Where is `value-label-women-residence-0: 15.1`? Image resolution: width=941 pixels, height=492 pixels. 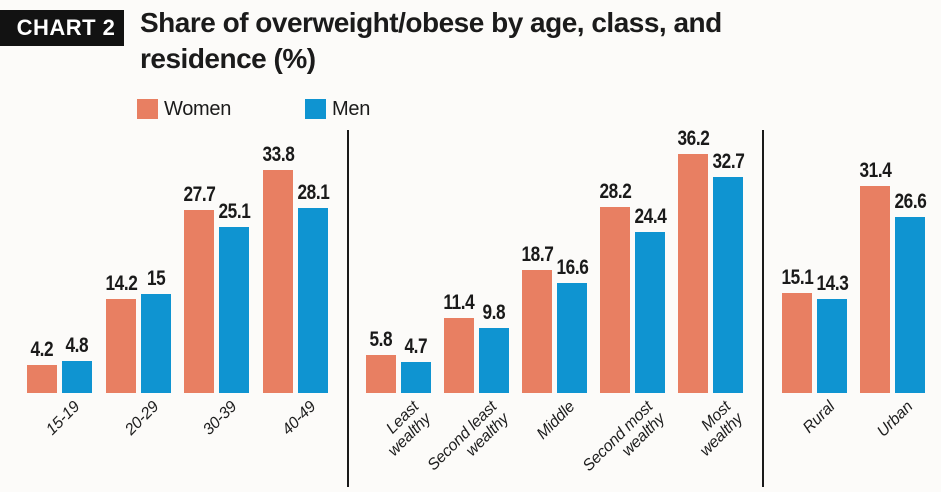
value-label-women-residence-0: 15.1 is located at coordinates (797, 278).